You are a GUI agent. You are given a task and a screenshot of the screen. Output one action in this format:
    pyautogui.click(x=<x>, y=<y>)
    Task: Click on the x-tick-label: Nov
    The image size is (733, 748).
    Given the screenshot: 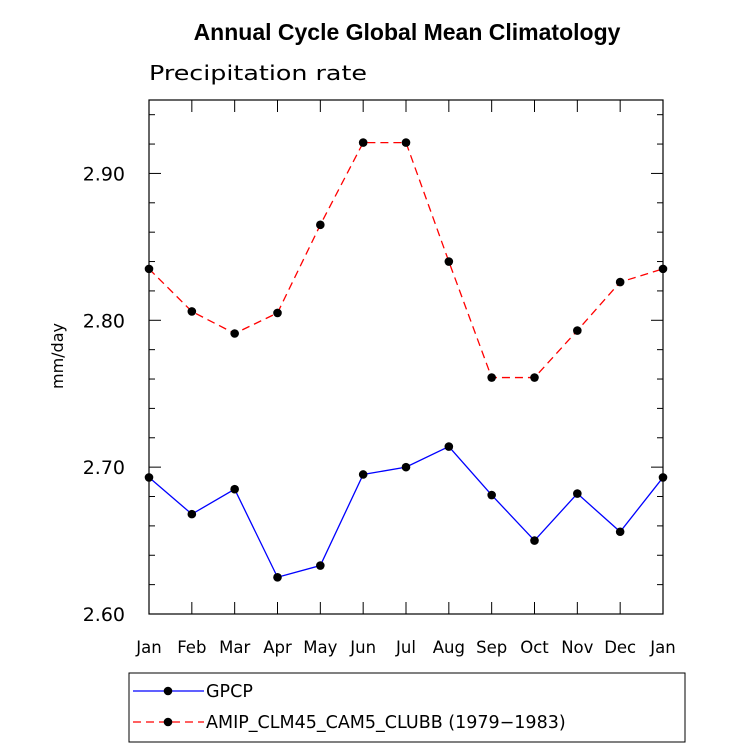 What is the action you would take?
    pyautogui.click(x=577, y=647)
    